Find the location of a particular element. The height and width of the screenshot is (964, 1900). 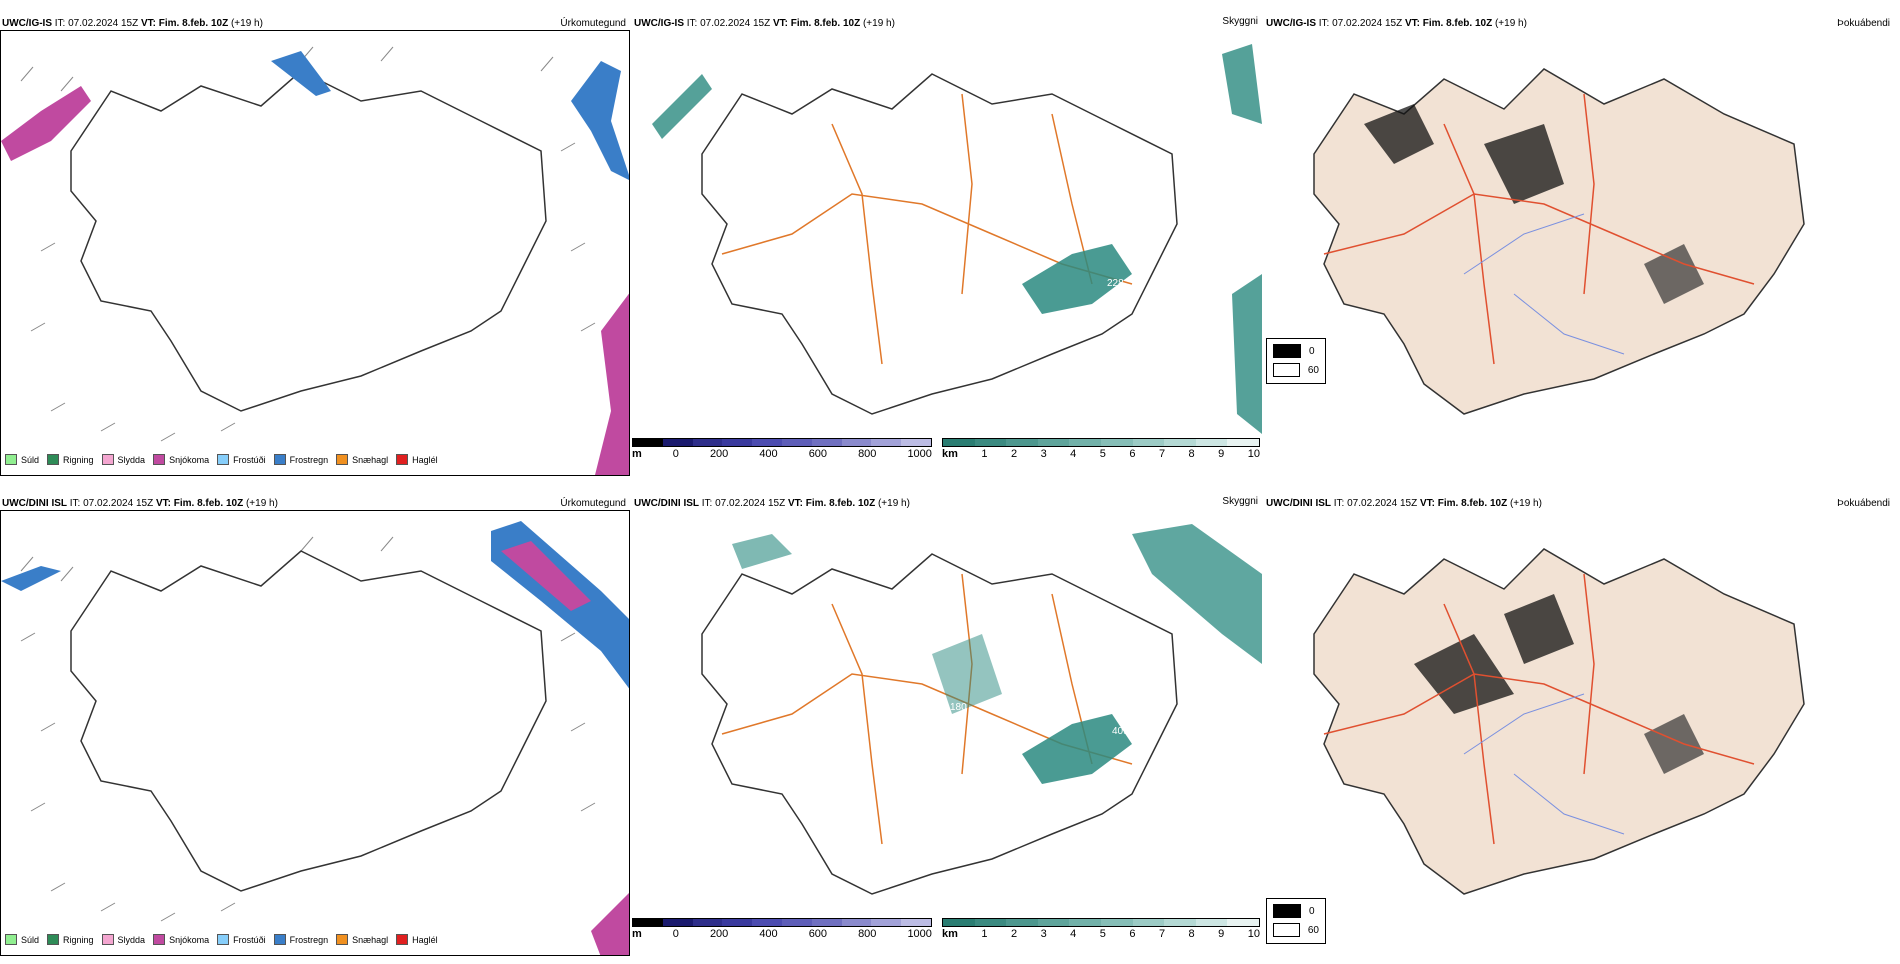

legend-item: Frostúði is located at coordinates (241, 459).